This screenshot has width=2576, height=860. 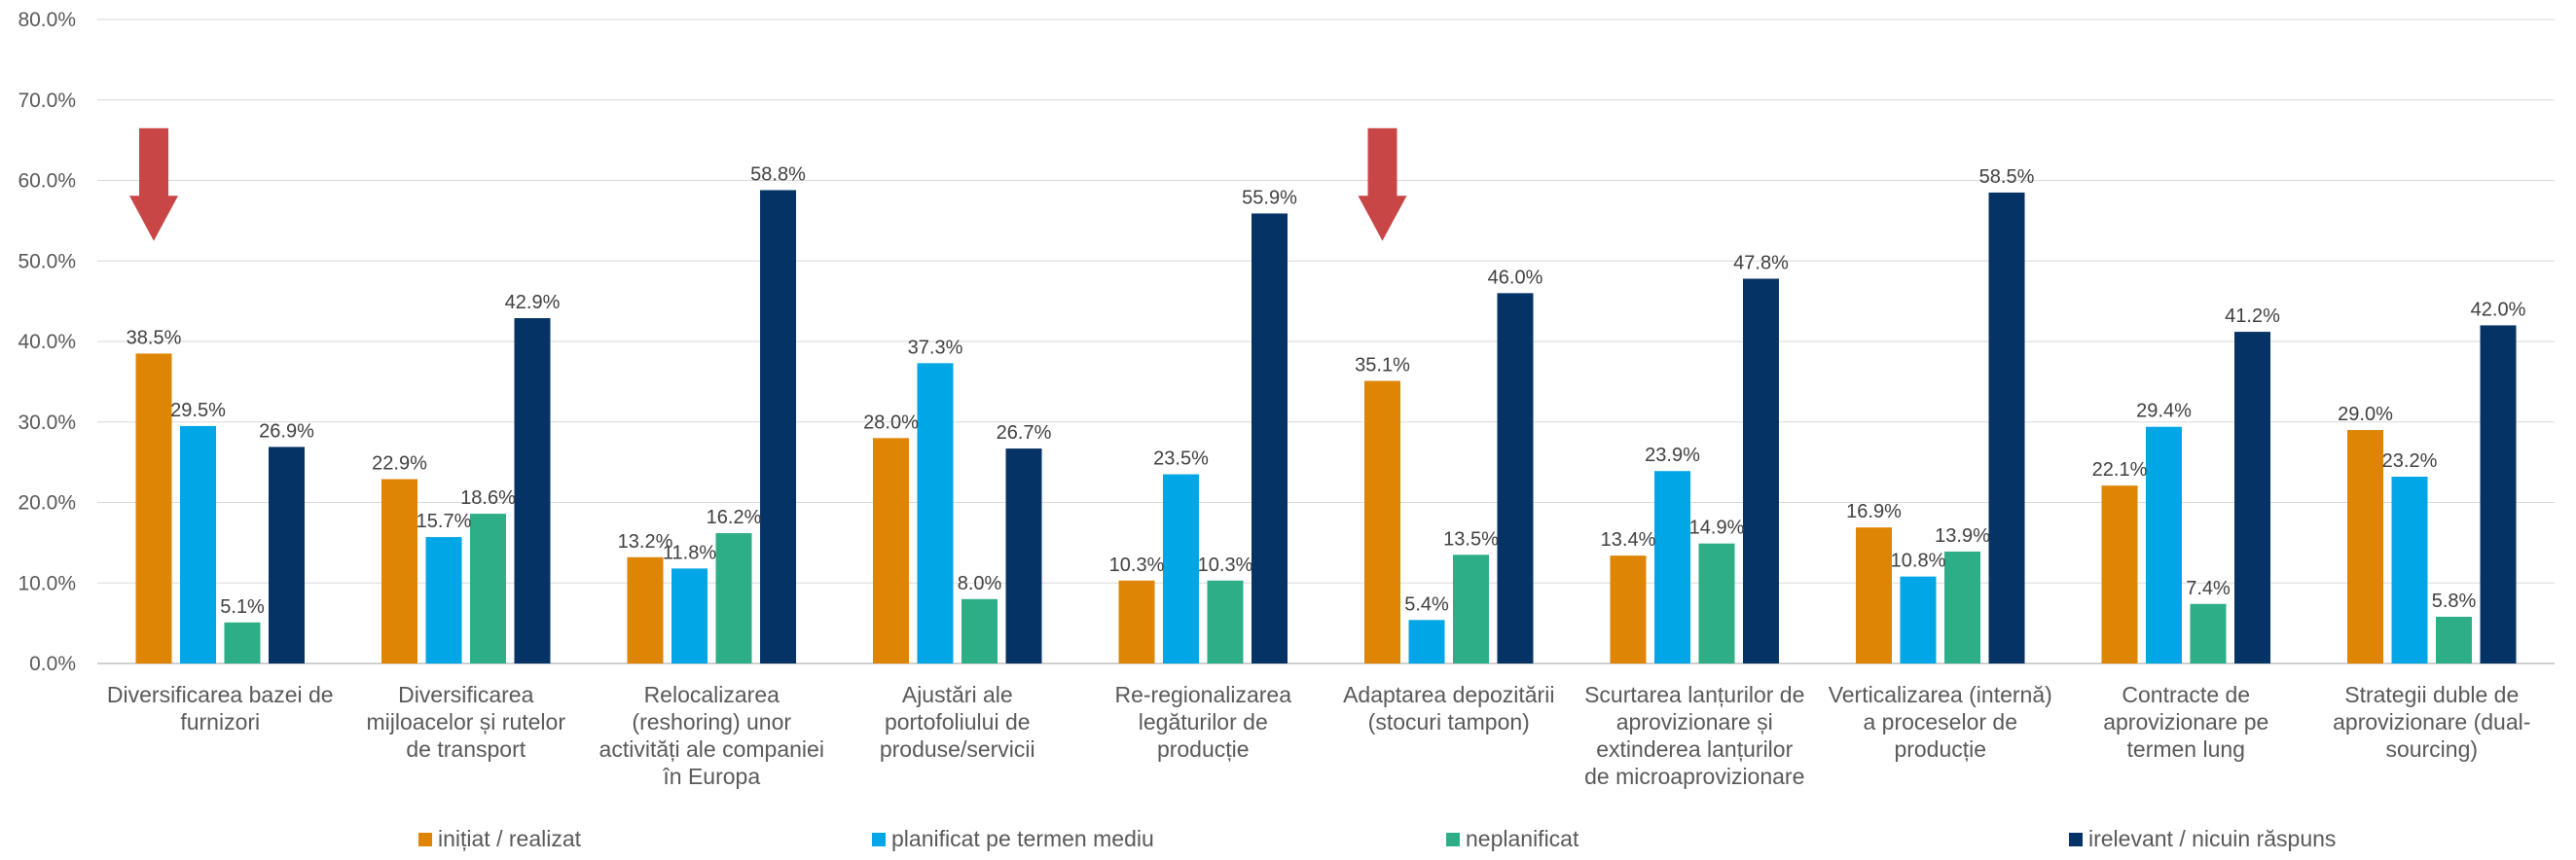 I want to click on y-tick-label: 30.0%, so click(x=47, y=423).